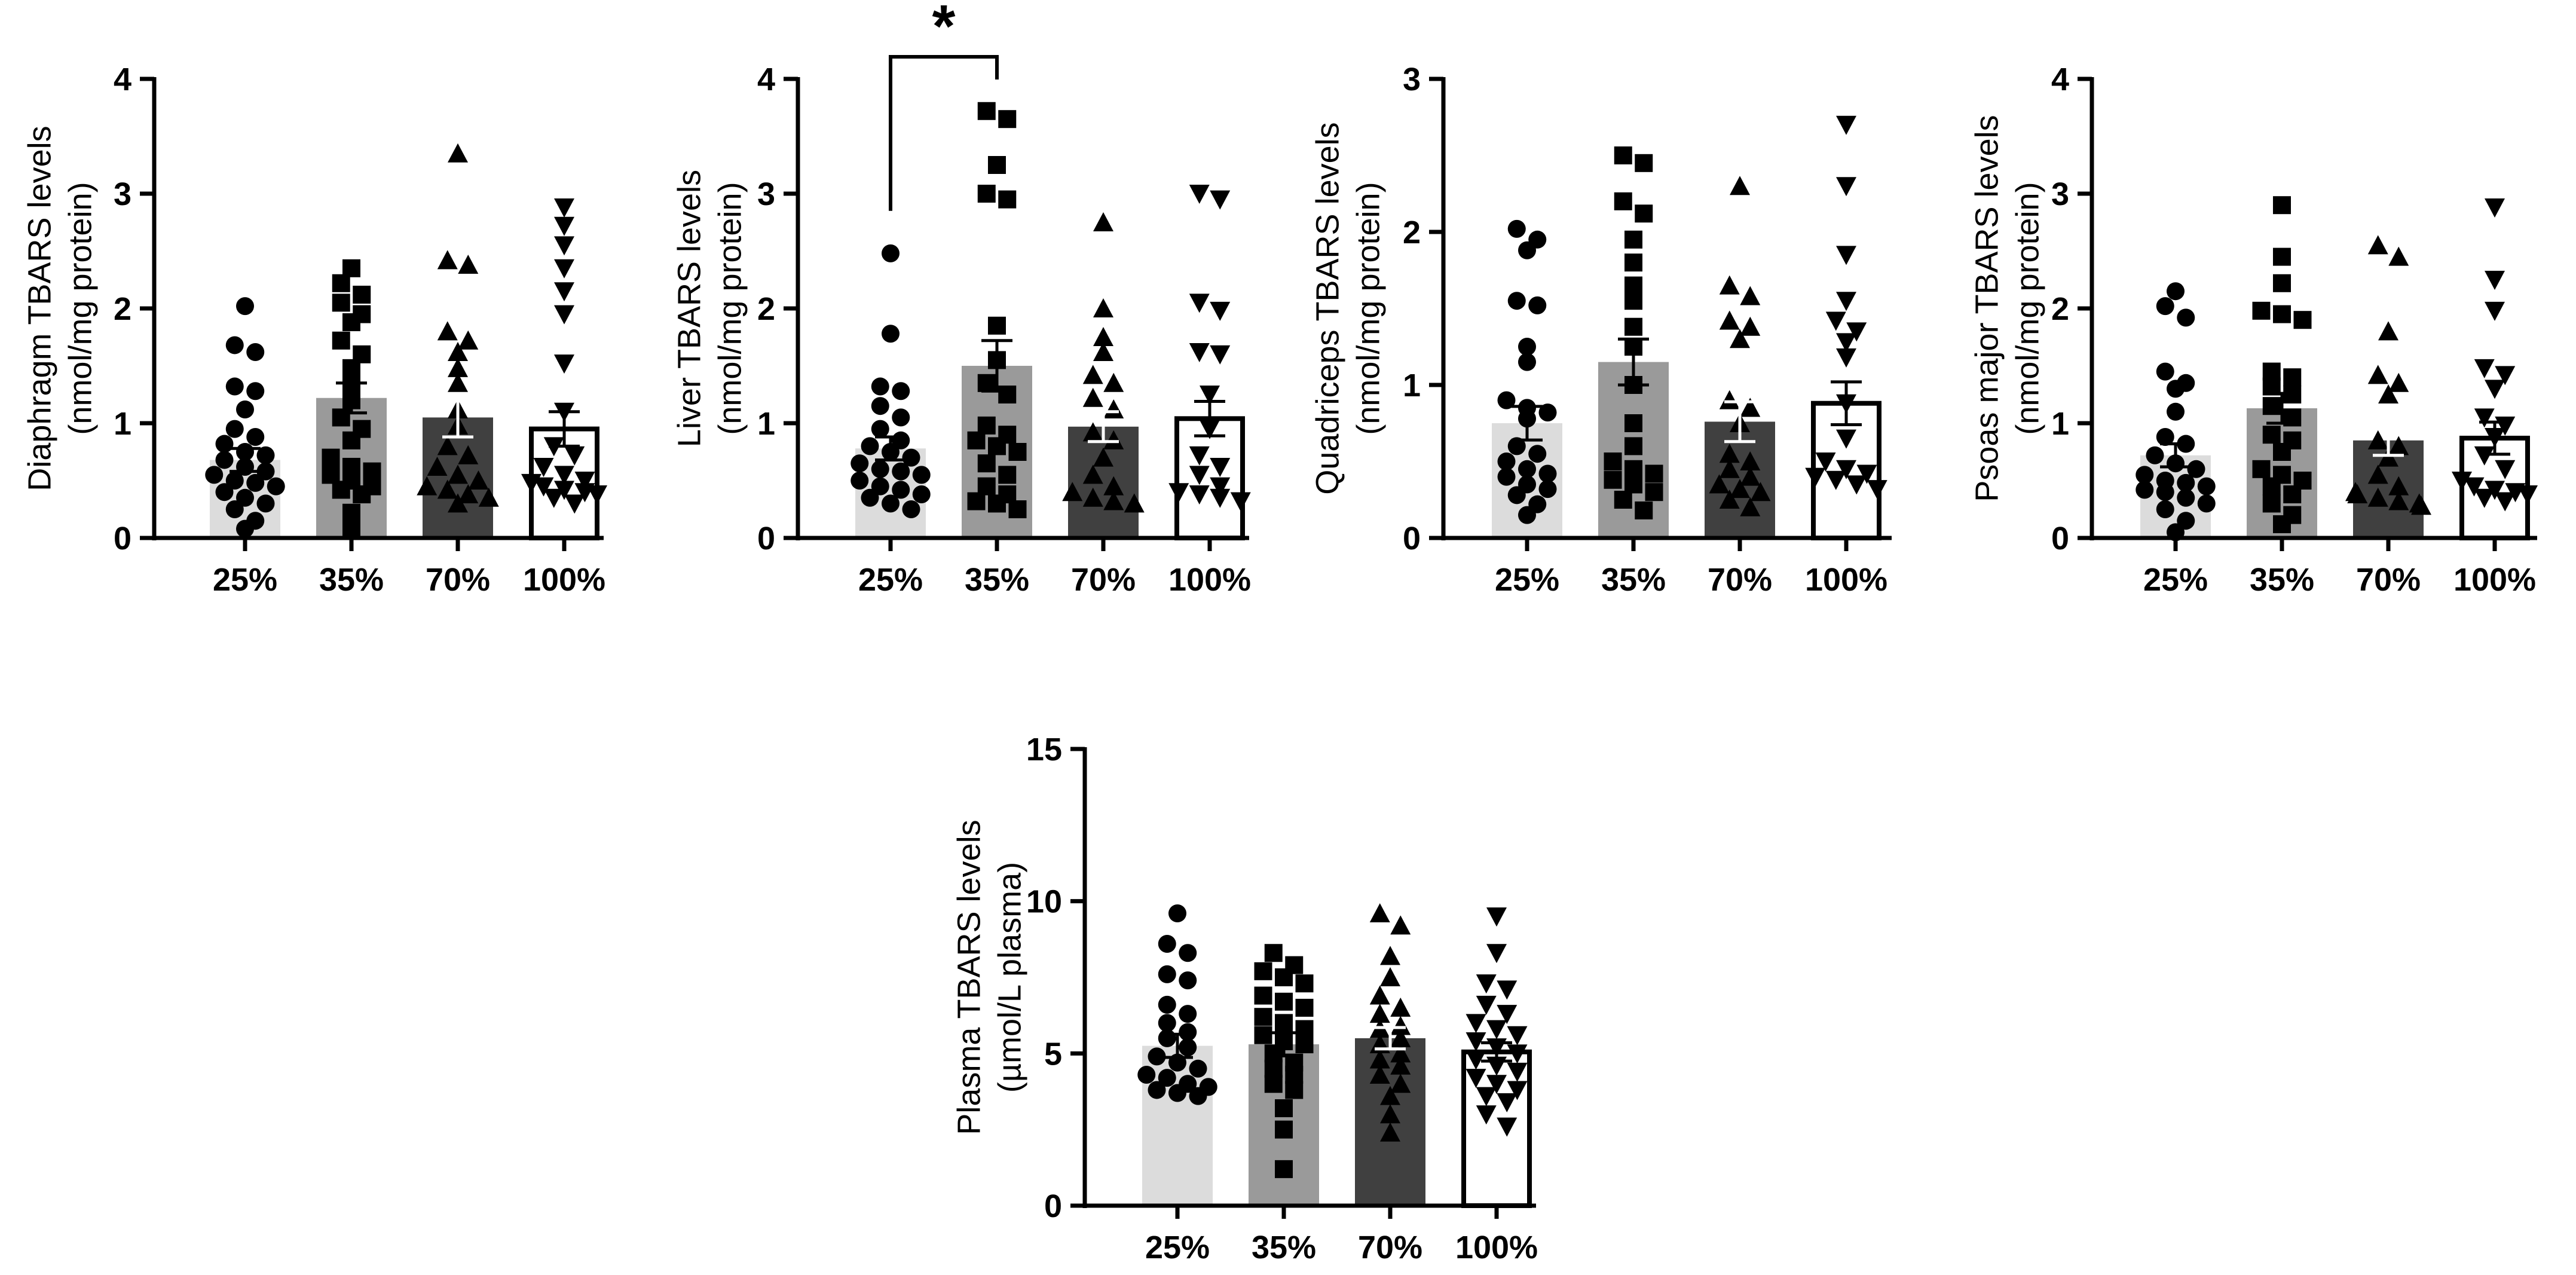  Describe the element at coordinates (2494, 580) in the screenshot. I see `x-tick-label: 100%` at that location.